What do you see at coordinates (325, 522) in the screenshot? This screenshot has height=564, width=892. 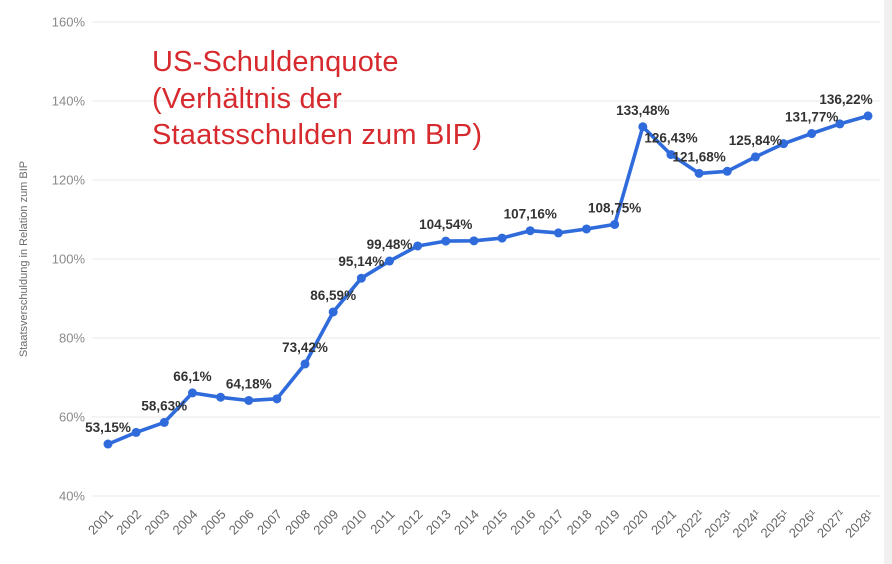 I see `x-tick-label: 2009` at bounding box center [325, 522].